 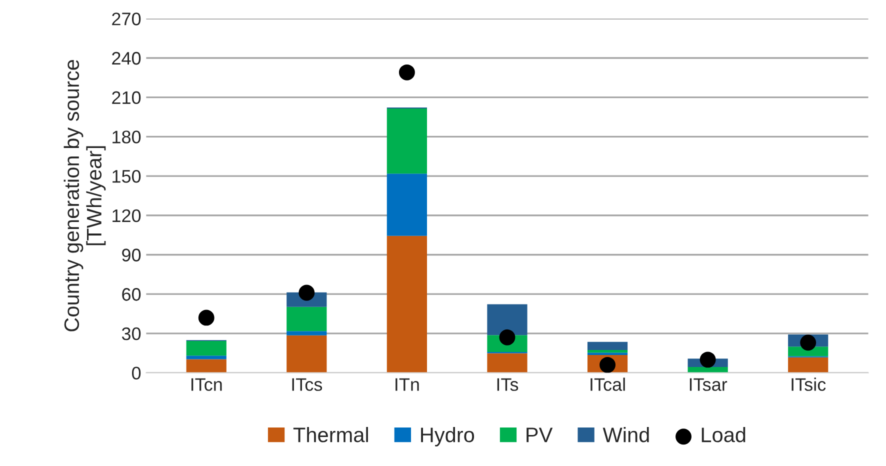 I want to click on legend-label: PV, so click(x=539, y=435).